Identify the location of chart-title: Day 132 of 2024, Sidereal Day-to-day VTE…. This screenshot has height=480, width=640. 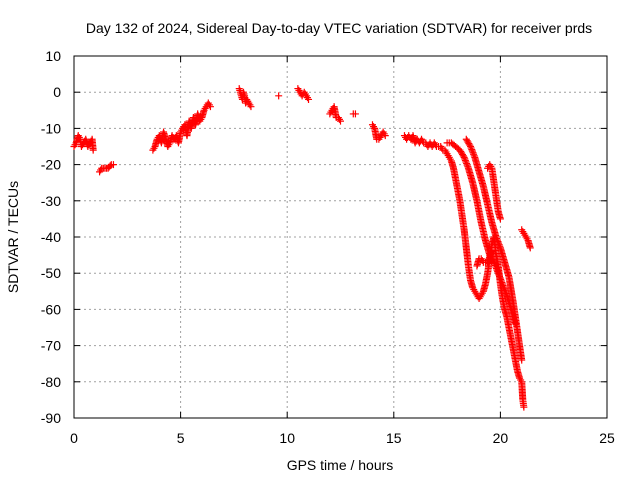
(339, 28).